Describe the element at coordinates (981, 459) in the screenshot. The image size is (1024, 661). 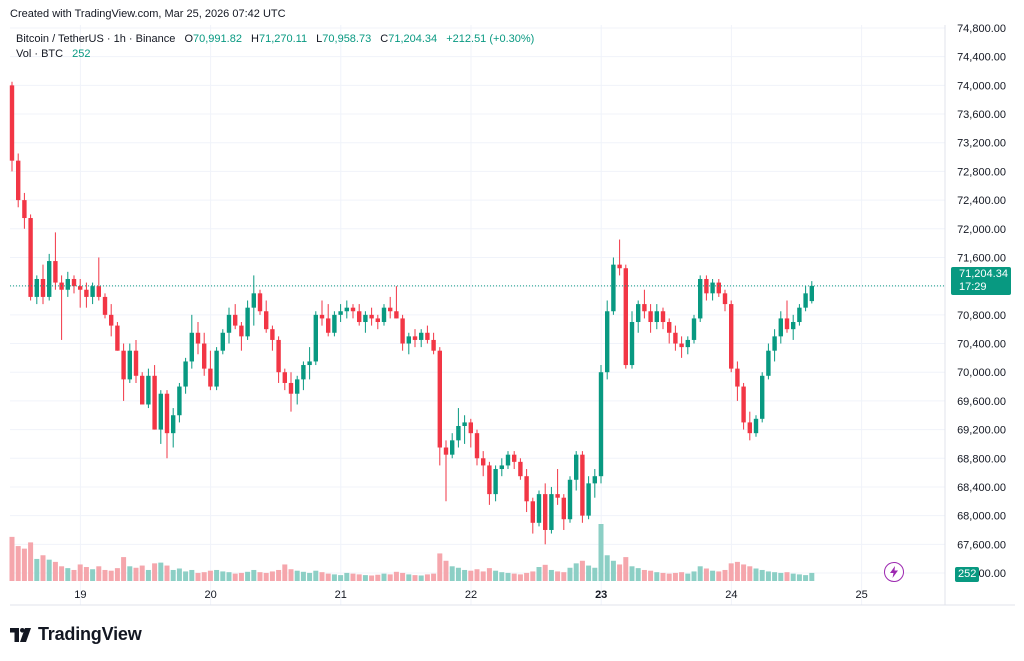
I see `price-tick-label: 68,800.00` at that location.